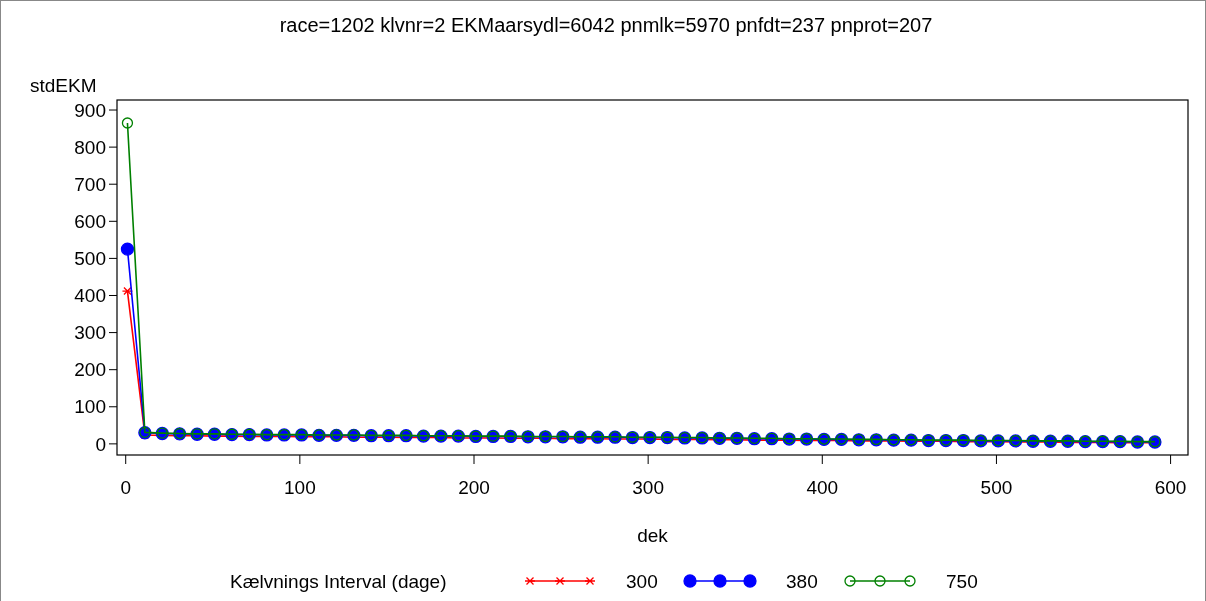 Image resolution: width=1206 pixels, height=601 pixels. Describe the element at coordinates (822, 487) in the screenshot. I see `x-tick-label: 400` at that location.